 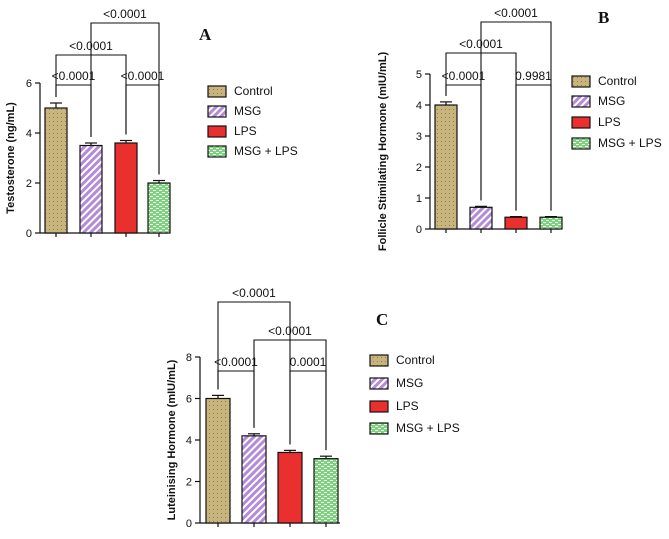 I want to click on p-value-label: 0.9981, so click(x=533, y=76).